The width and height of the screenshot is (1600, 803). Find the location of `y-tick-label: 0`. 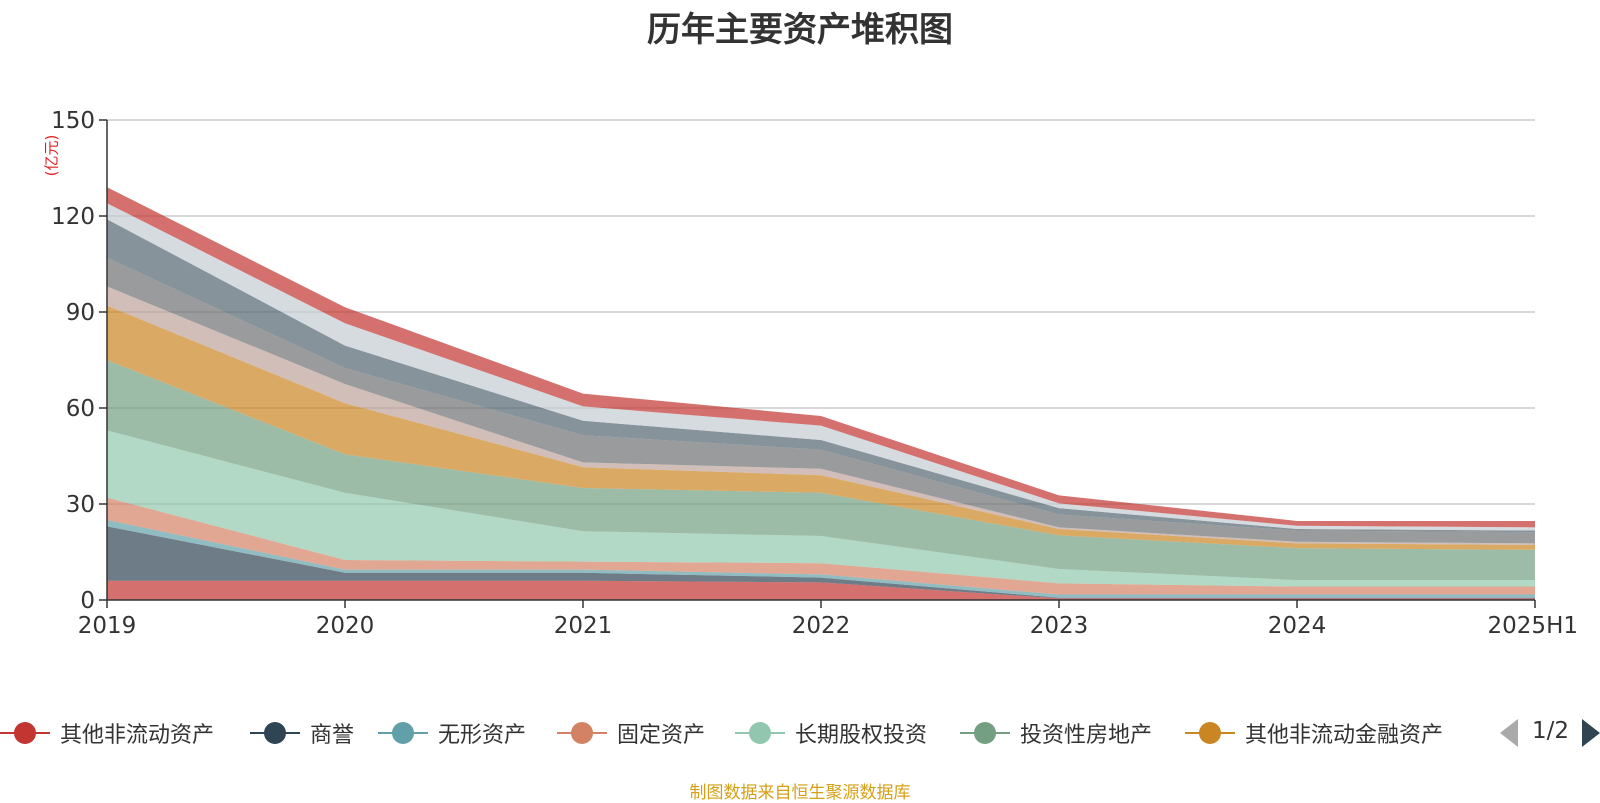

y-tick-label: 0 is located at coordinates (87, 601).